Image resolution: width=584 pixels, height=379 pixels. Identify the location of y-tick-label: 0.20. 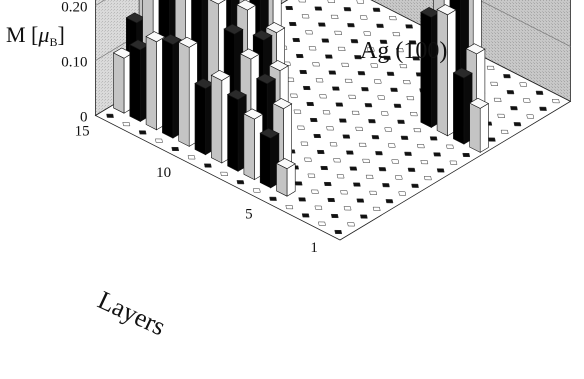
(74, 8).